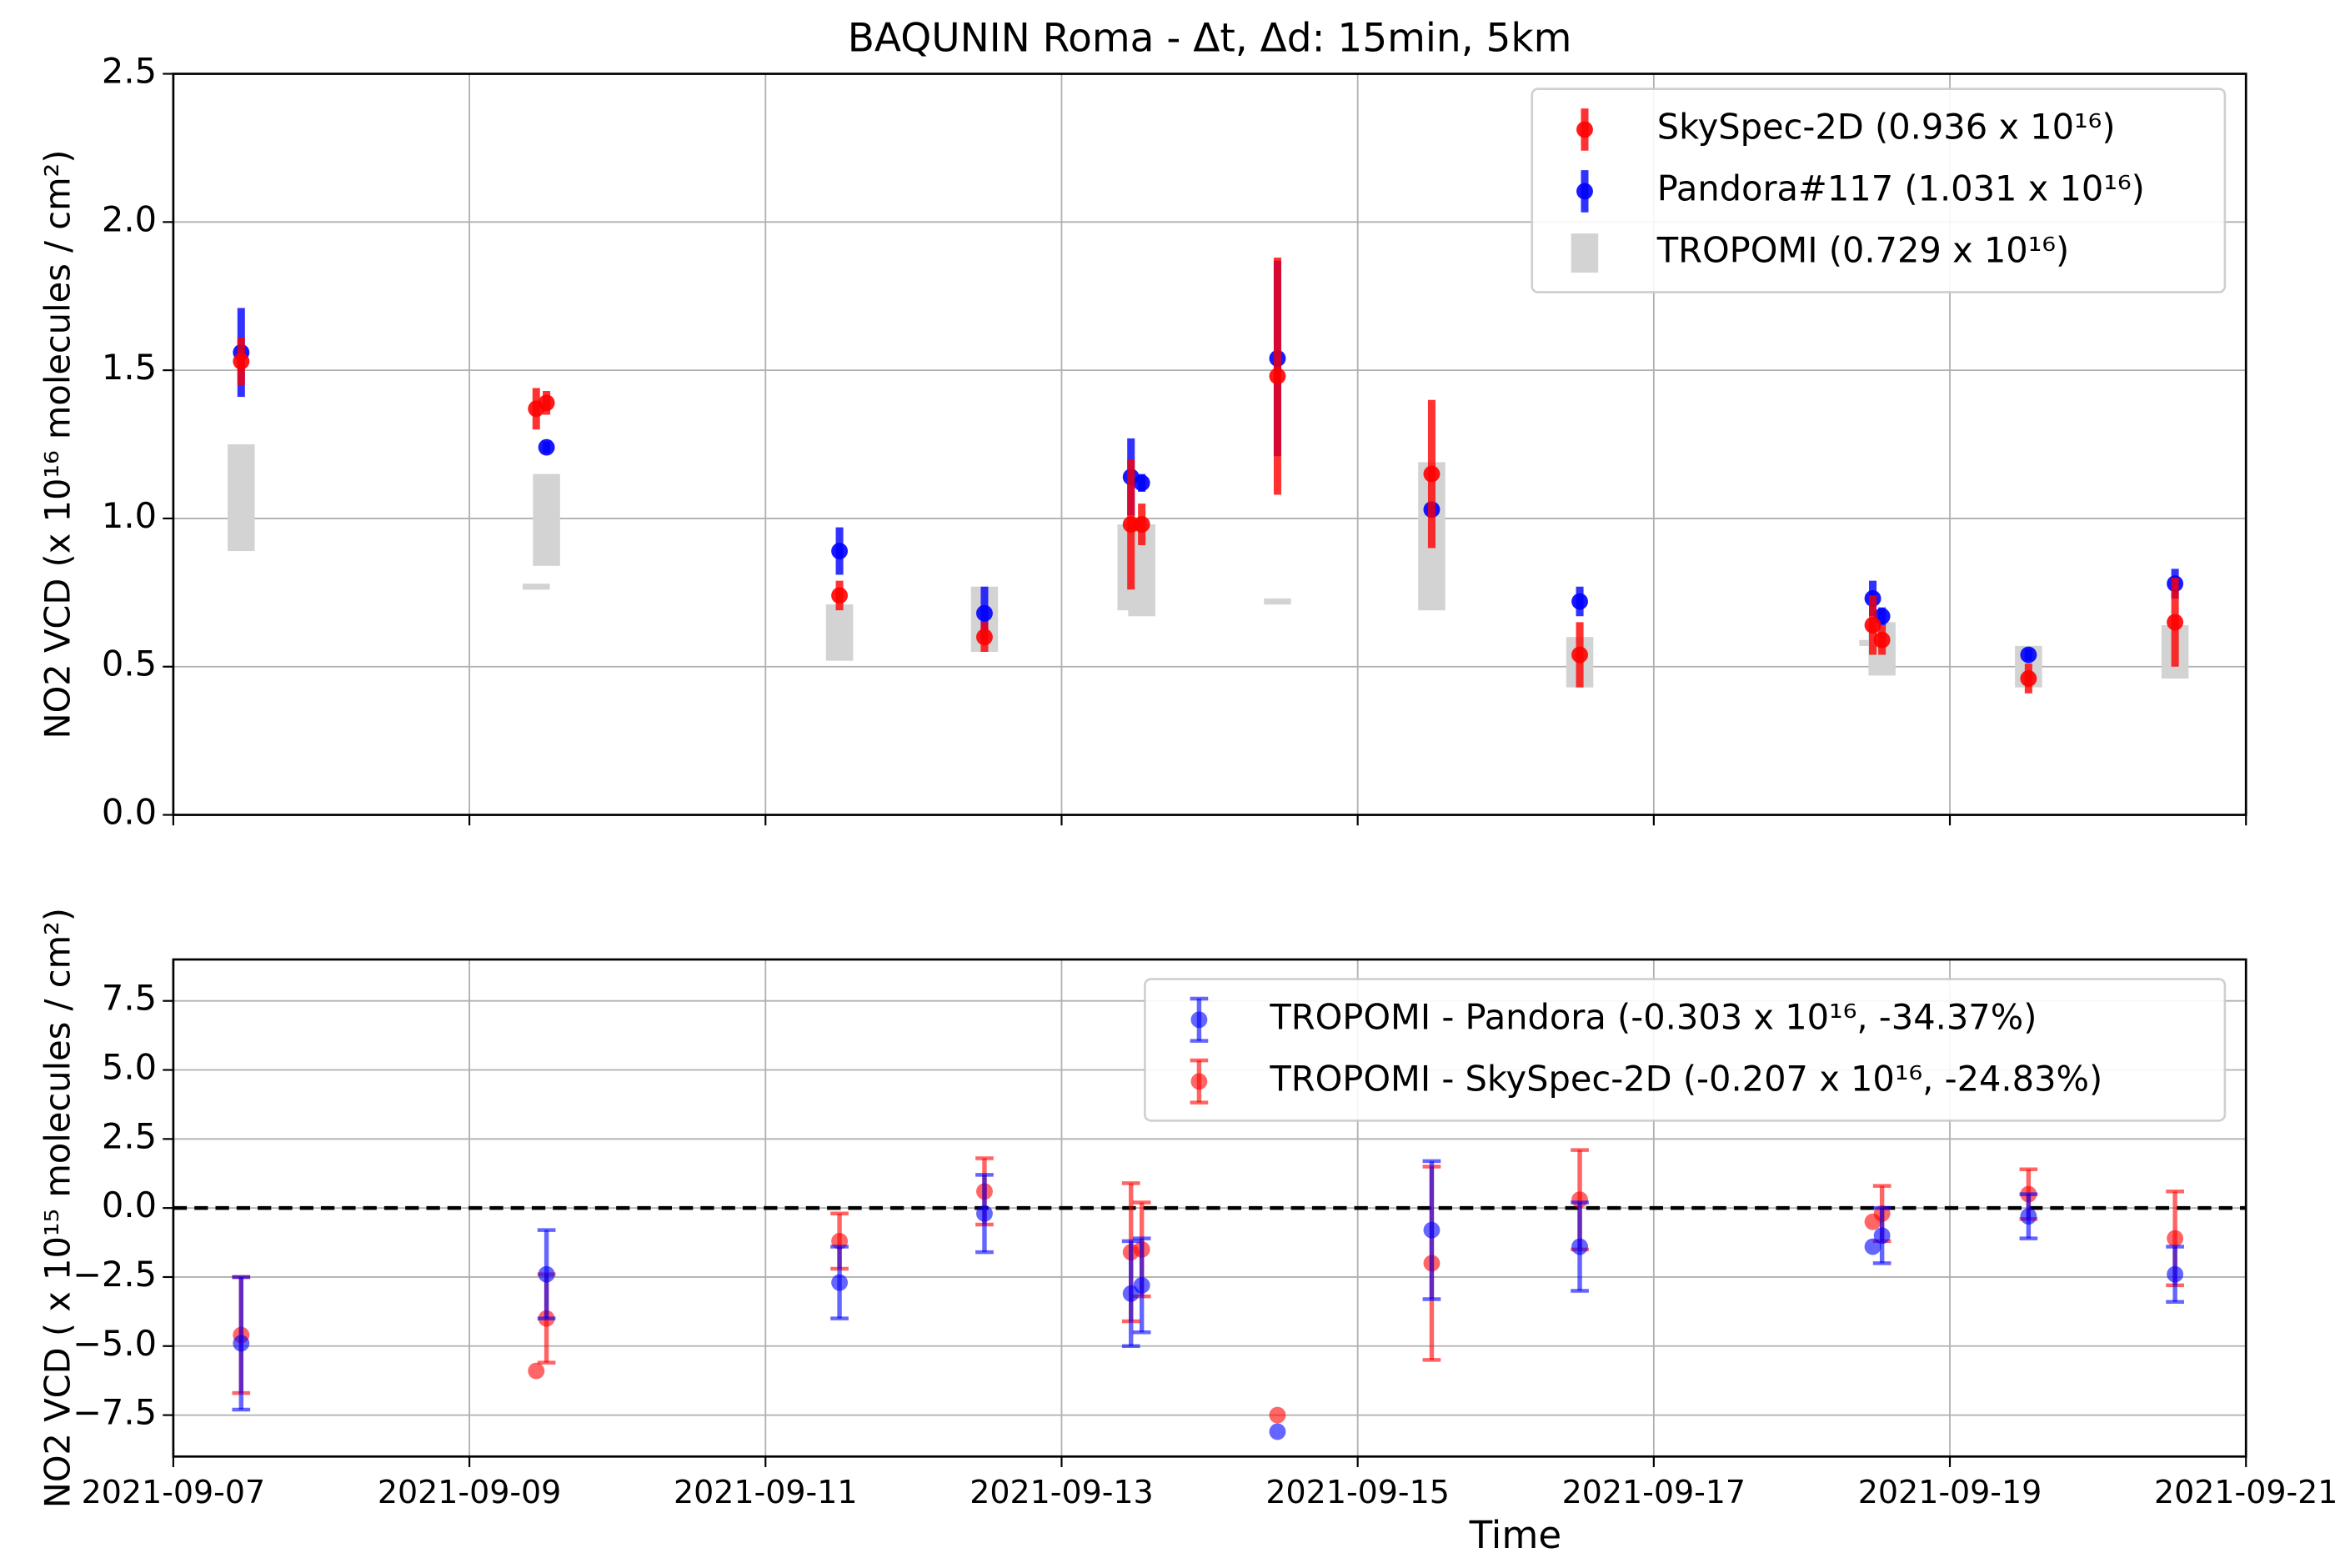 Image resolution: width=2350 pixels, height=1568 pixels. I want to click on y-tick-label: −2.5, so click(115, 1274).